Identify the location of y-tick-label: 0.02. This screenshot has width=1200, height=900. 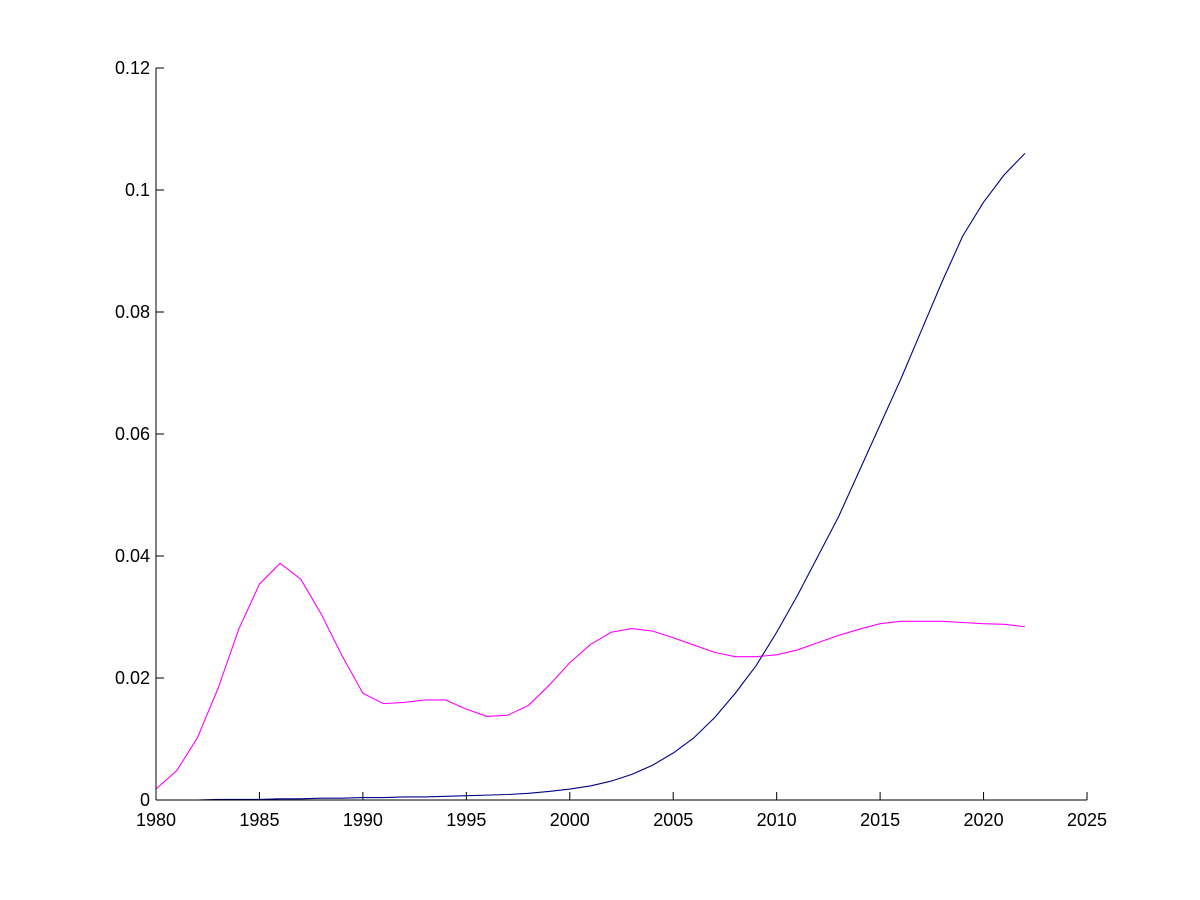
(132, 678).